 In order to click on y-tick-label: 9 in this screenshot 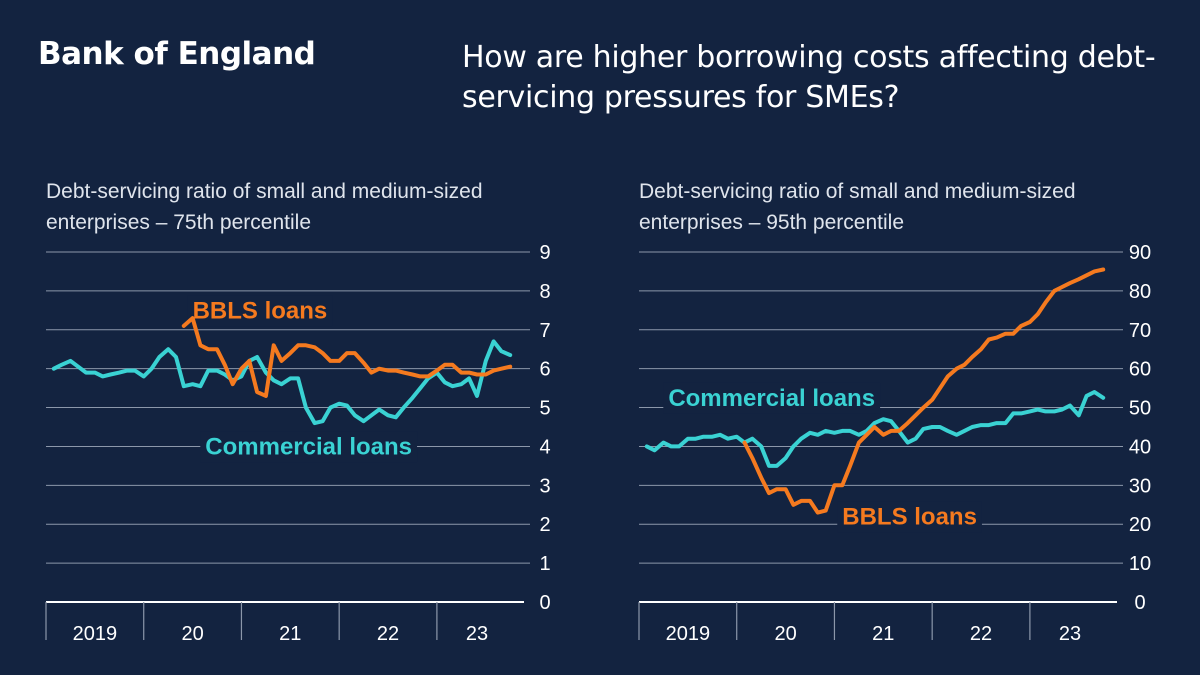, I will do `click(544, 253)`.